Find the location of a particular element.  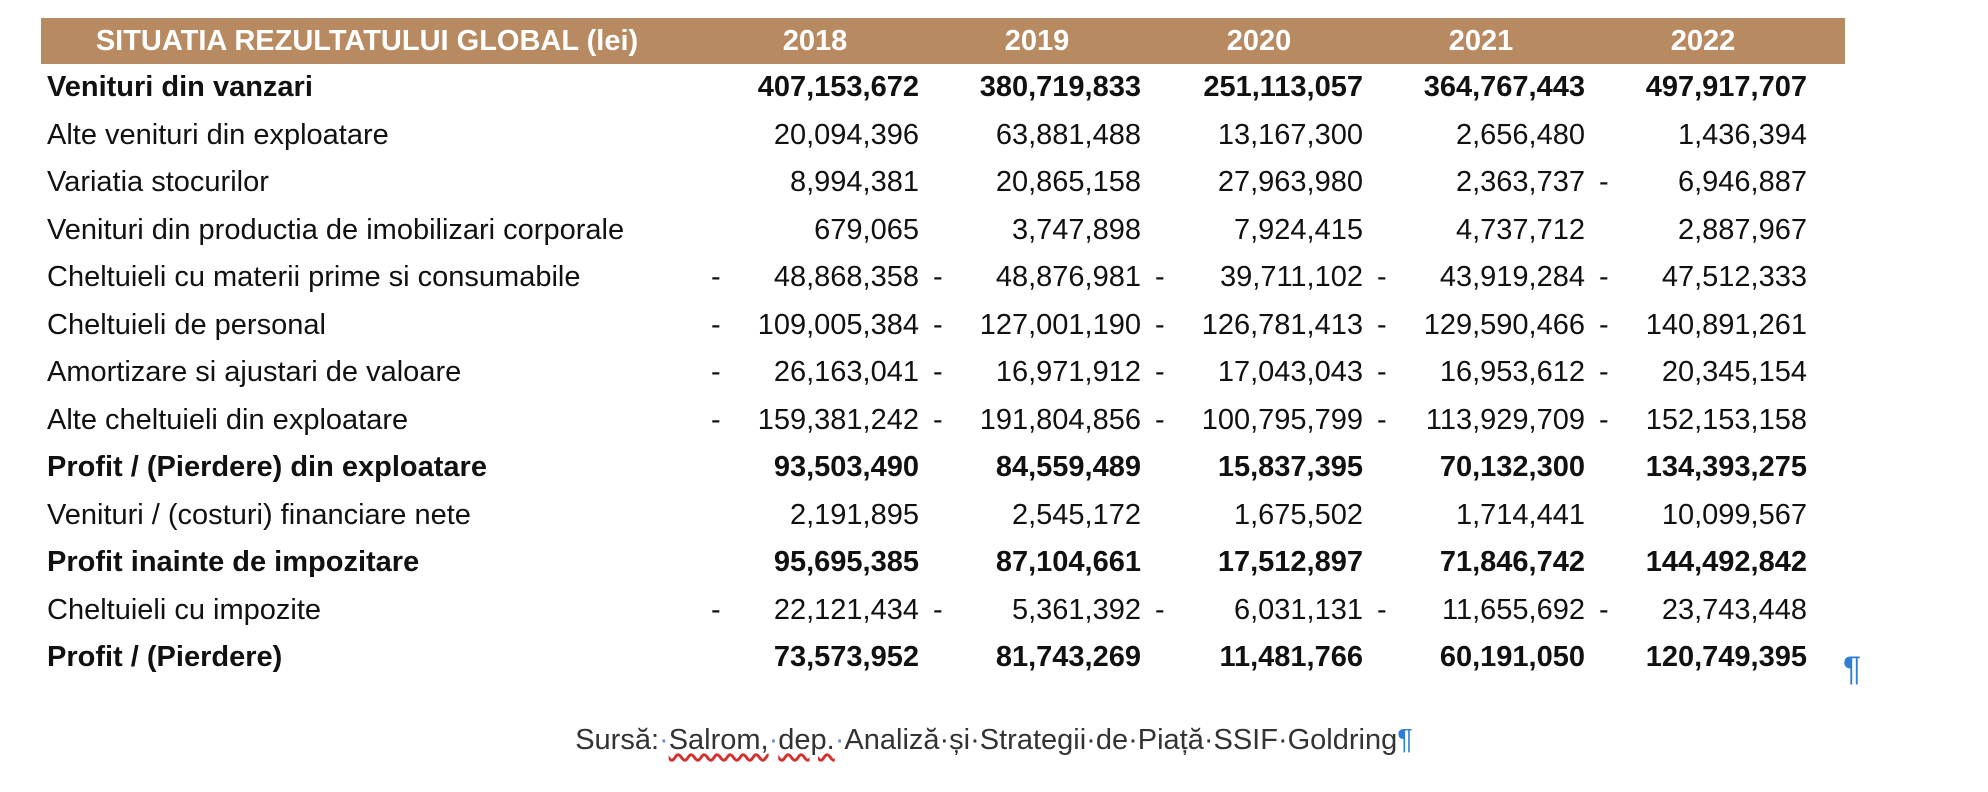

amount: 23,743,448 is located at coordinates (1734, 609).